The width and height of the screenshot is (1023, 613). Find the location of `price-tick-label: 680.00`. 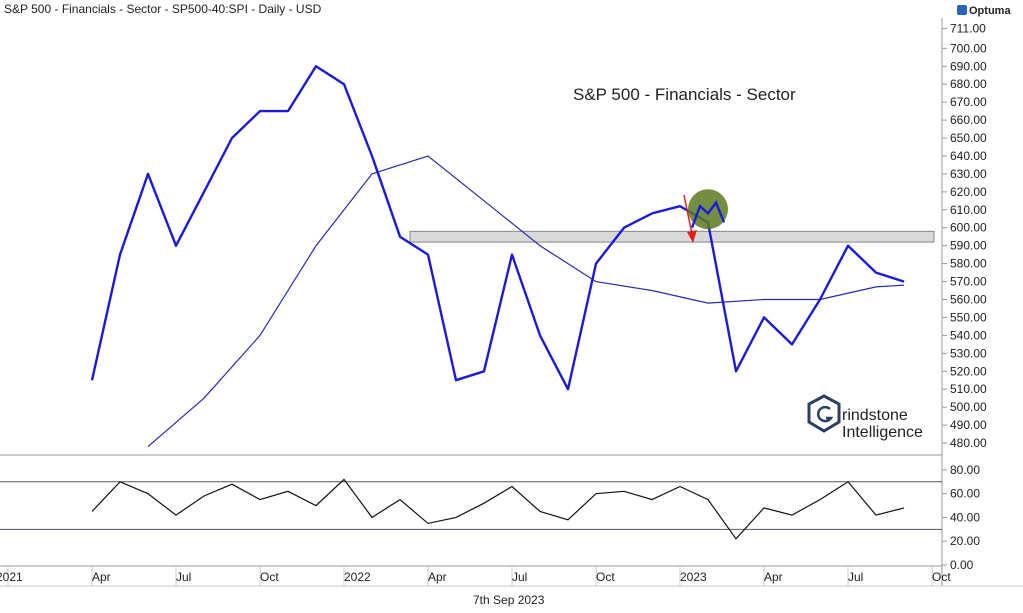

price-tick-label: 680.00 is located at coordinates (968, 84).